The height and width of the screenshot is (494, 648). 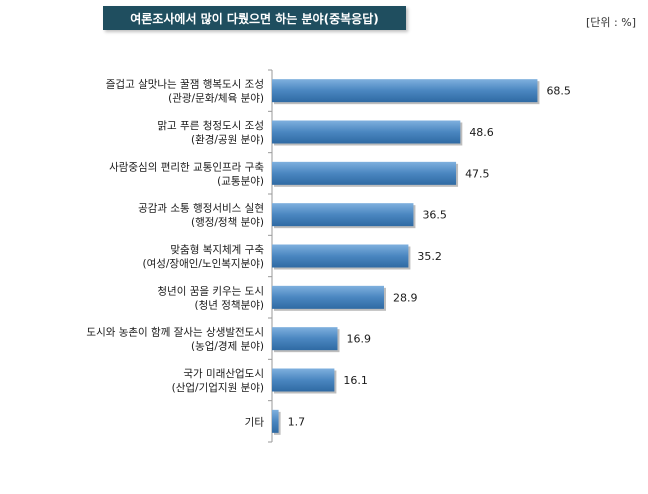 What do you see at coordinates (227, 346) in the screenshot?
I see `category-label: (농업/경제 분야)` at bounding box center [227, 346].